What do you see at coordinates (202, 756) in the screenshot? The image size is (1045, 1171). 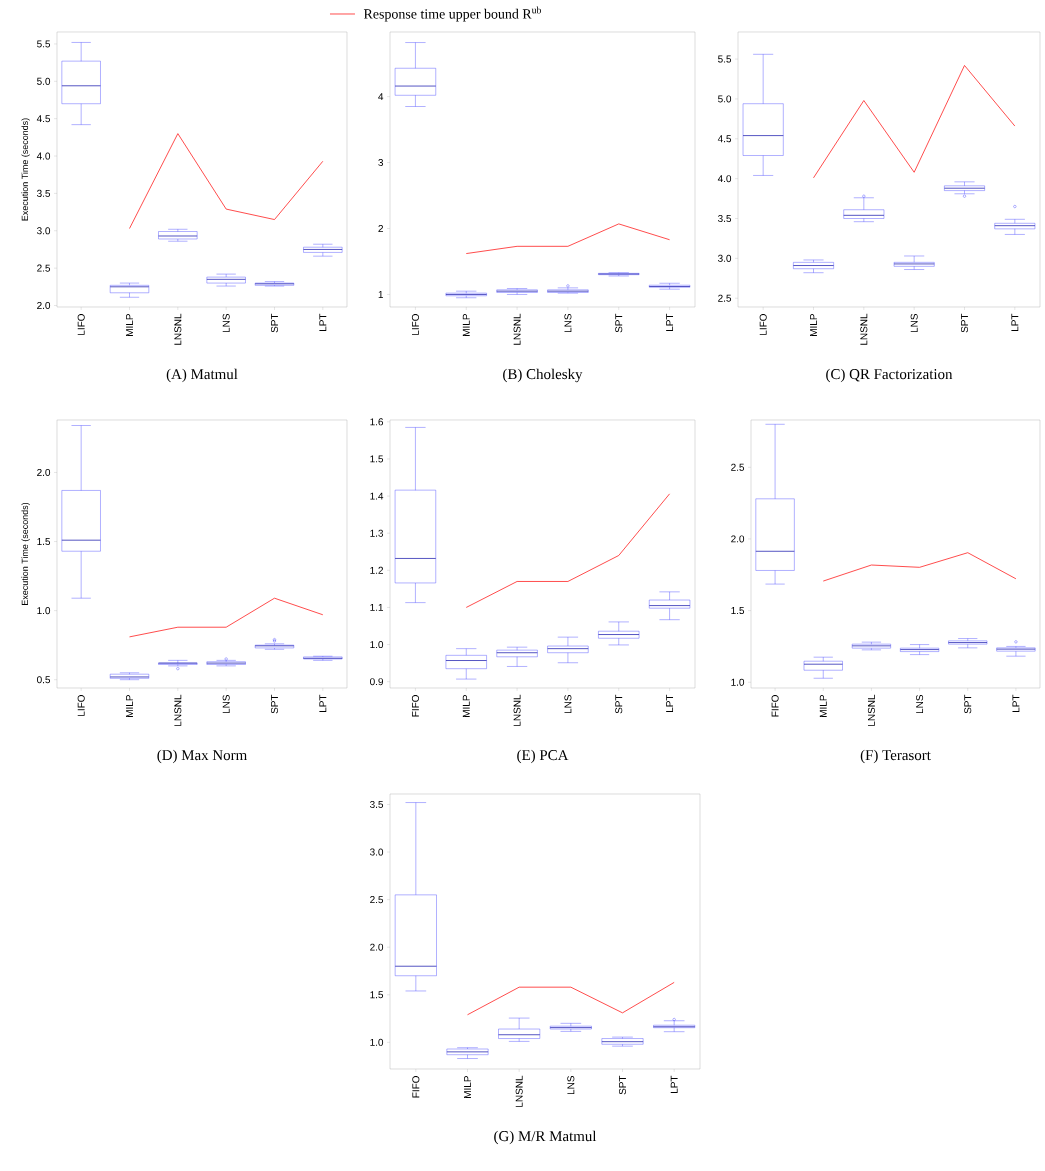 I see `text: (D) Max Norm` at bounding box center [202, 756].